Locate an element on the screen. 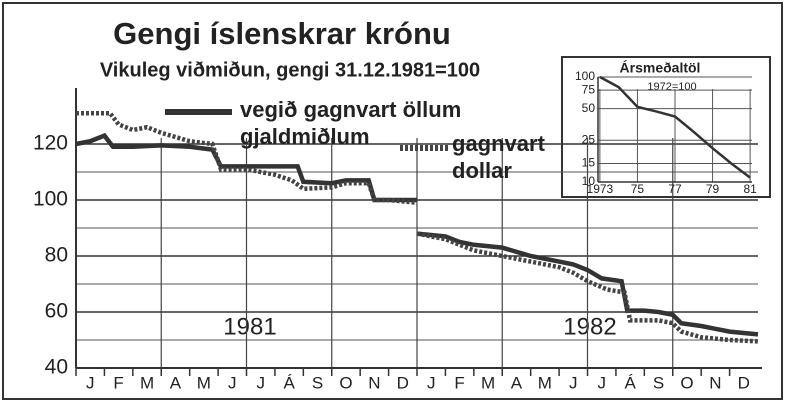 The width and height of the screenshot is (785, 402). x-tick-label: 79 is located at coordinates (713, 189).